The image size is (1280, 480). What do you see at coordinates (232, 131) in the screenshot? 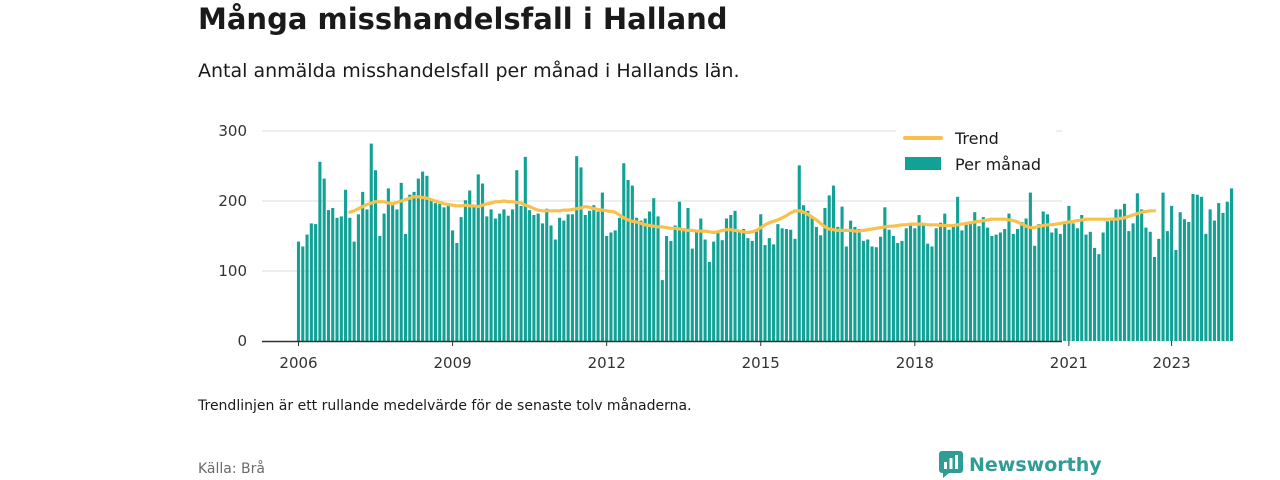
I see `y-tick-label: 300` at bounding box center [232, 131].